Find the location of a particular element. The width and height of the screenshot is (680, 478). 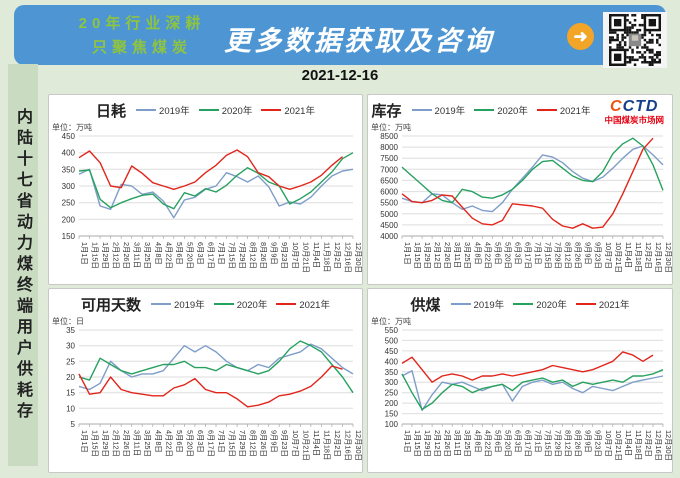

sidebar-vertical-text: 内陆十七省动力煤终端用户供耗存 is located at coordinates (23, 265).